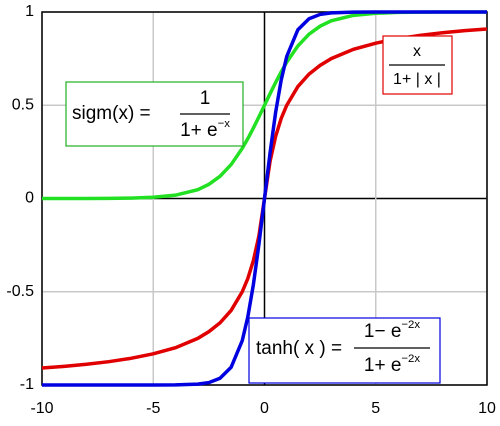 This screenshot has height=426, width=500. What do you see at coordinates (29, 11) in the screenshot?
I see `y-tick-label: 1` at bounding box center [29, 11].